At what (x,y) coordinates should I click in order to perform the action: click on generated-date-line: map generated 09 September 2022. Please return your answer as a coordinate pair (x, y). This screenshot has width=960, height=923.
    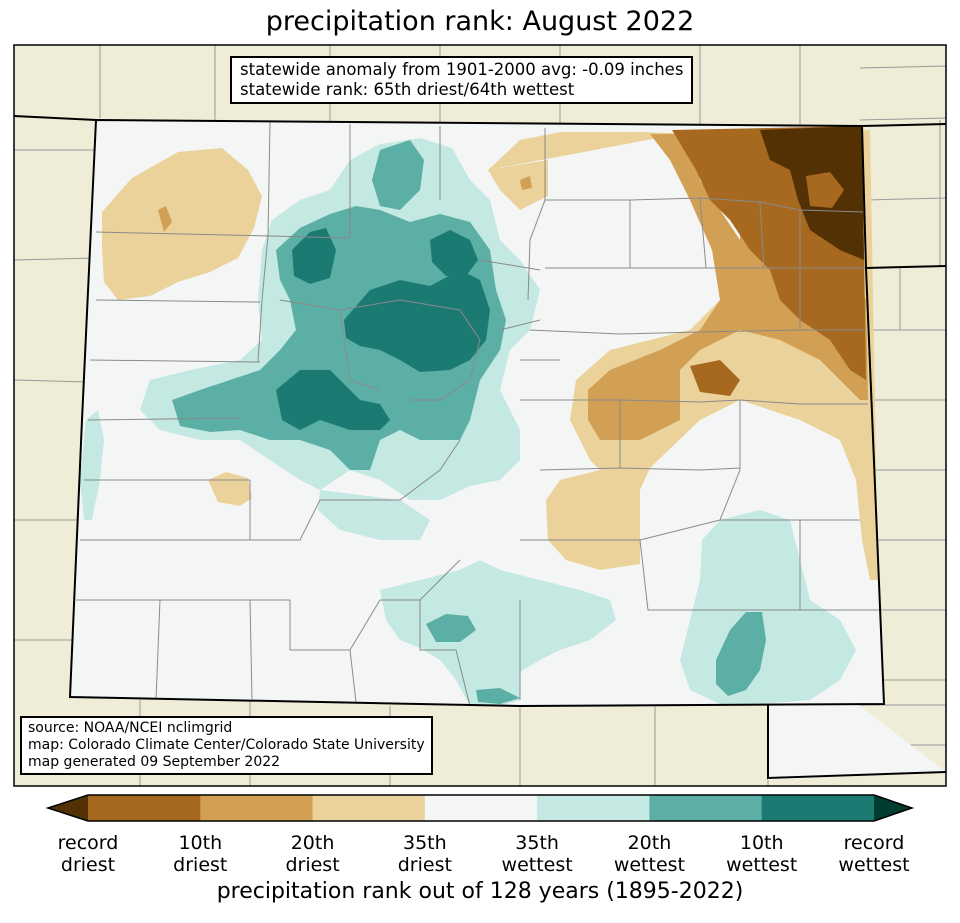
    Looking at the image, I should click on (154, 762).